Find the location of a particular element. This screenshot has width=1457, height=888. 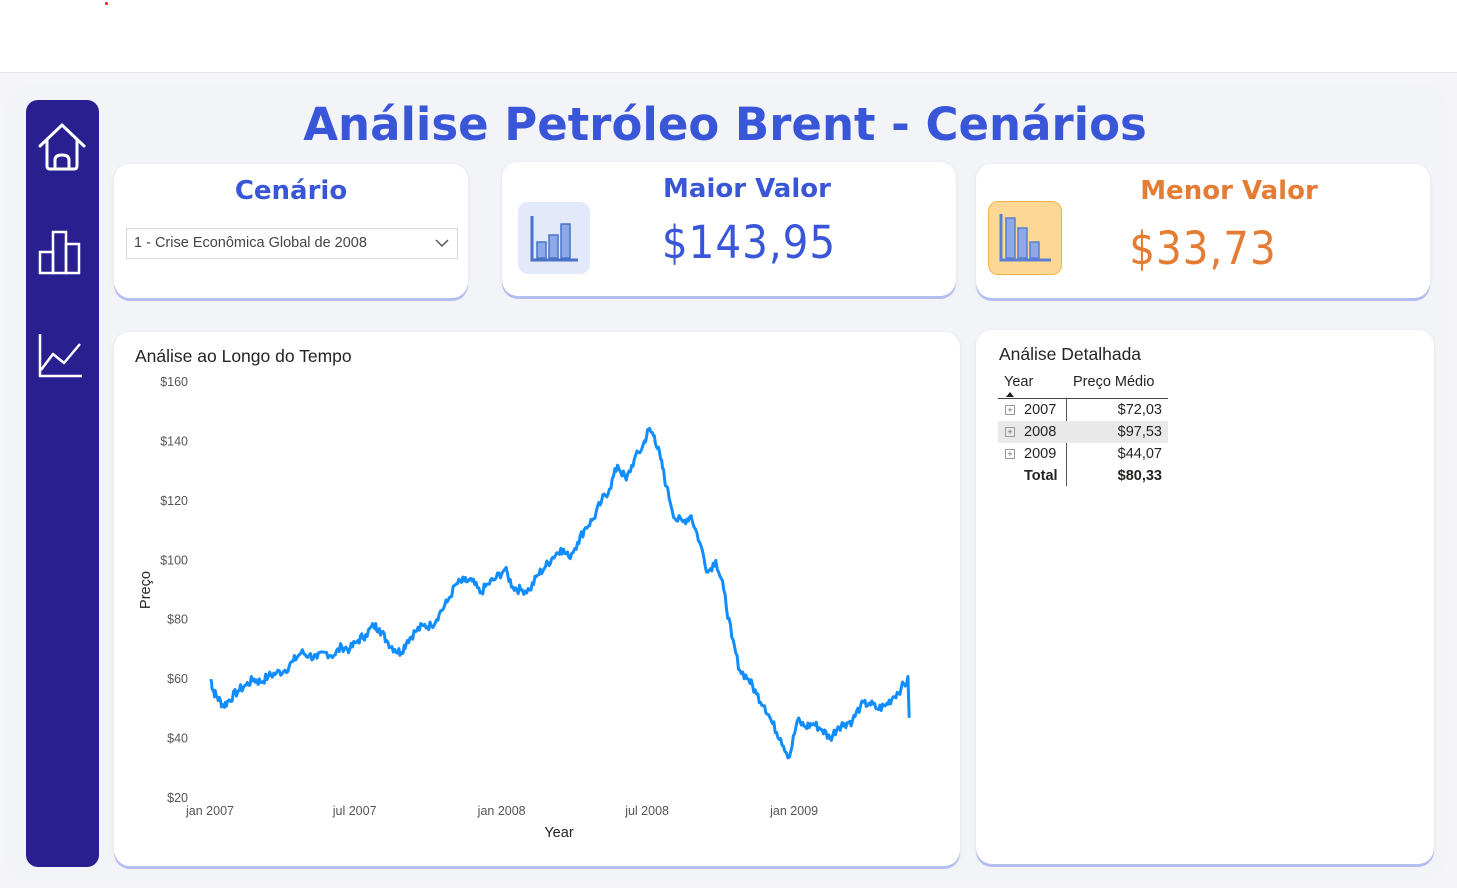

min-value-icon-box is located at coordinates (1025, 238).